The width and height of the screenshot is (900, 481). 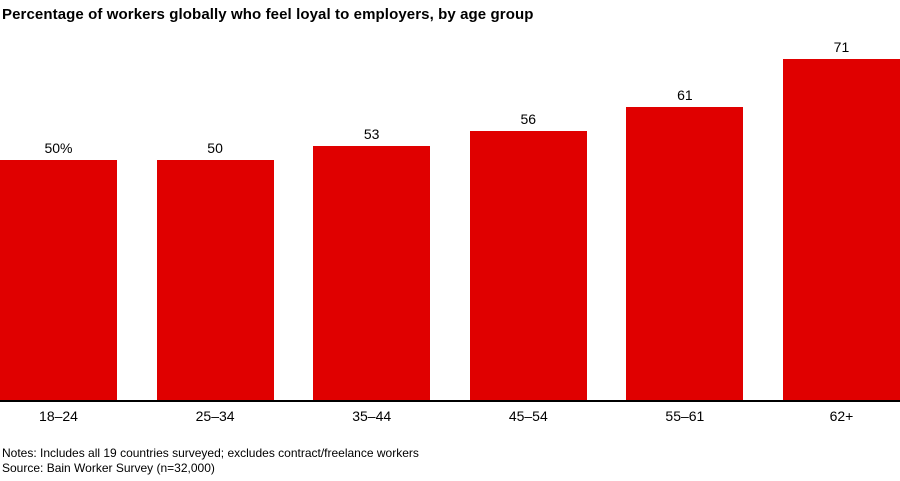 I want to click on x-axis-tick-label: 45–54, so click(x=528, y=416).